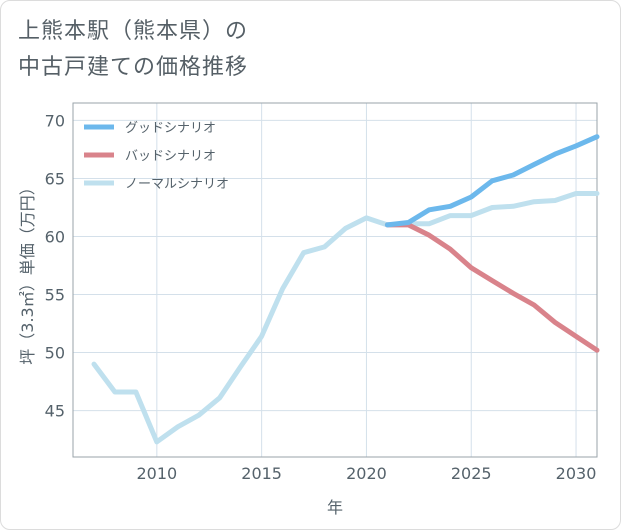 Image resolution: width=621 pixels, height=530 pixels. I want to click on legend-label: グッドシナリオ, so click(170, 128).